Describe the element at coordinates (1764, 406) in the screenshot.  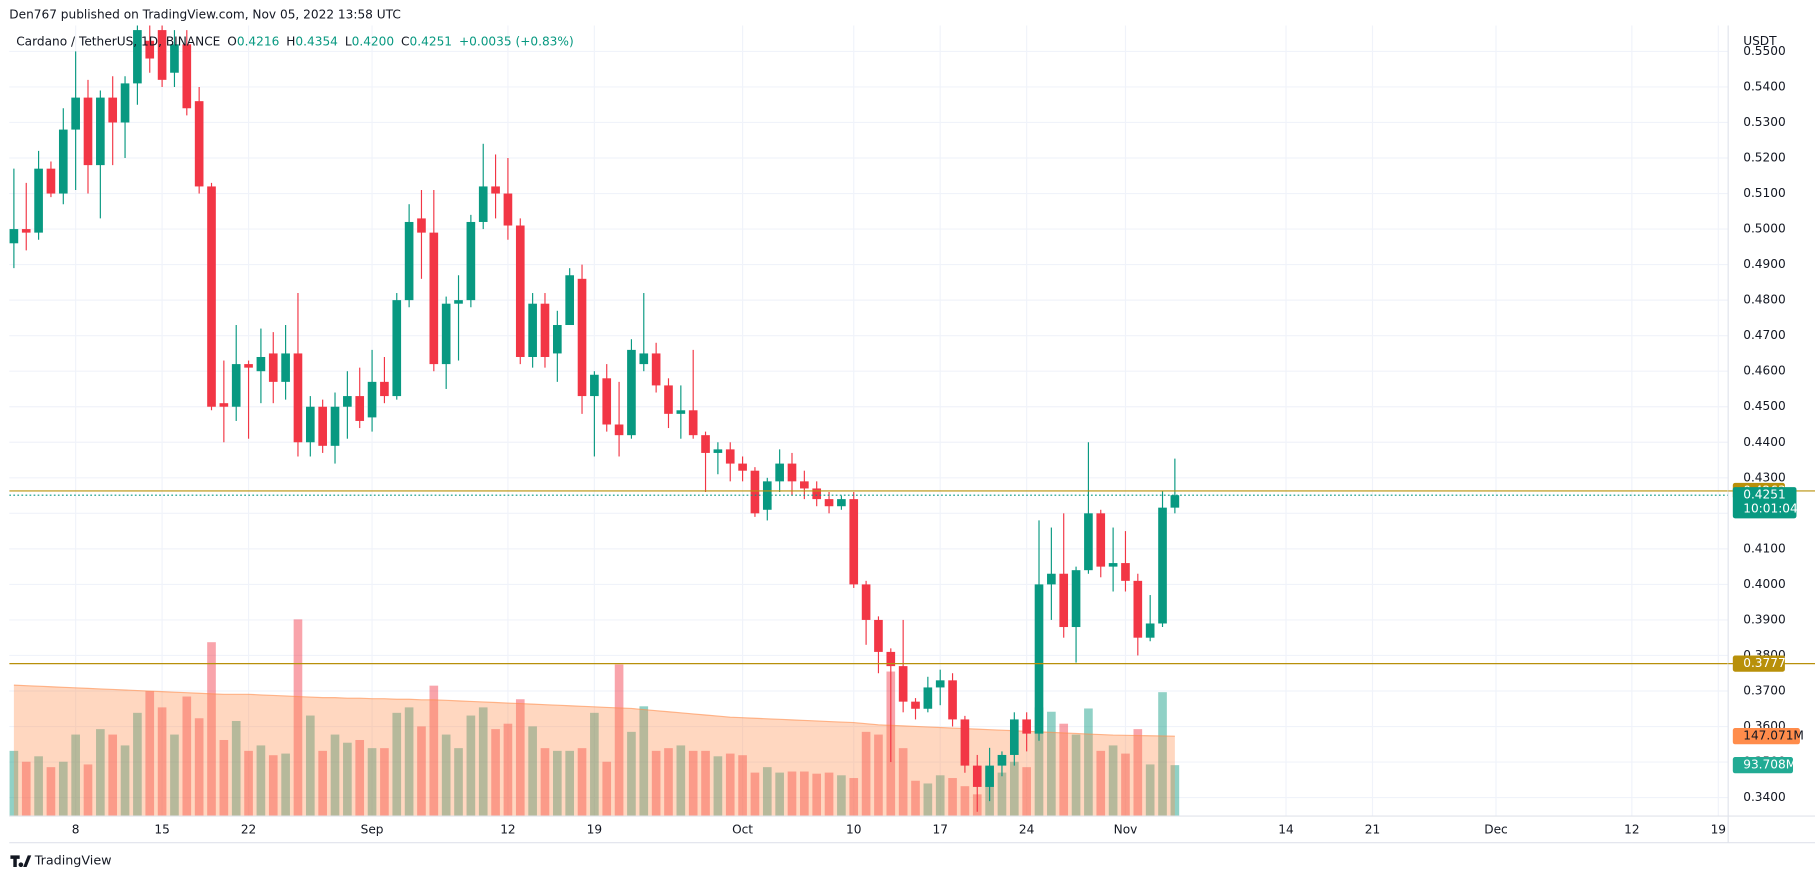
I see `y-tick-label: 0.4500` at that location.